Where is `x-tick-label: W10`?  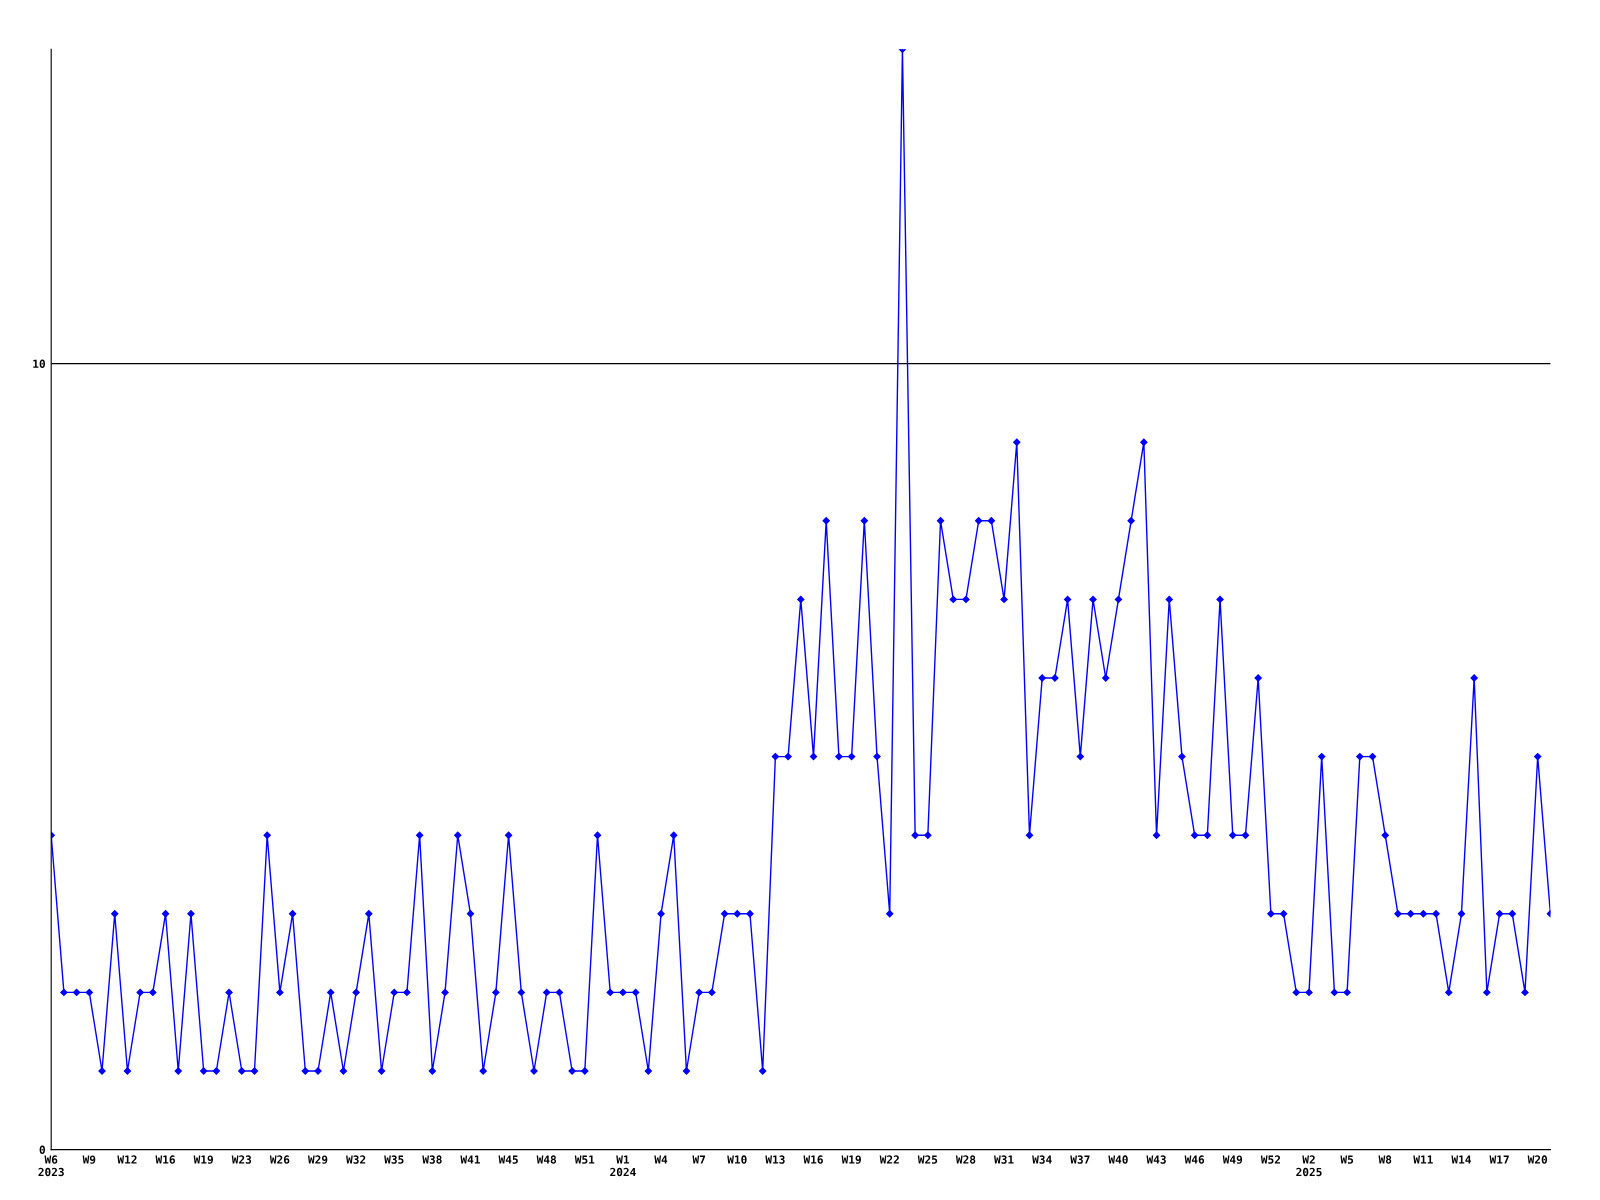 x-tick-label: W10 is located at coordinates (737, 1159).